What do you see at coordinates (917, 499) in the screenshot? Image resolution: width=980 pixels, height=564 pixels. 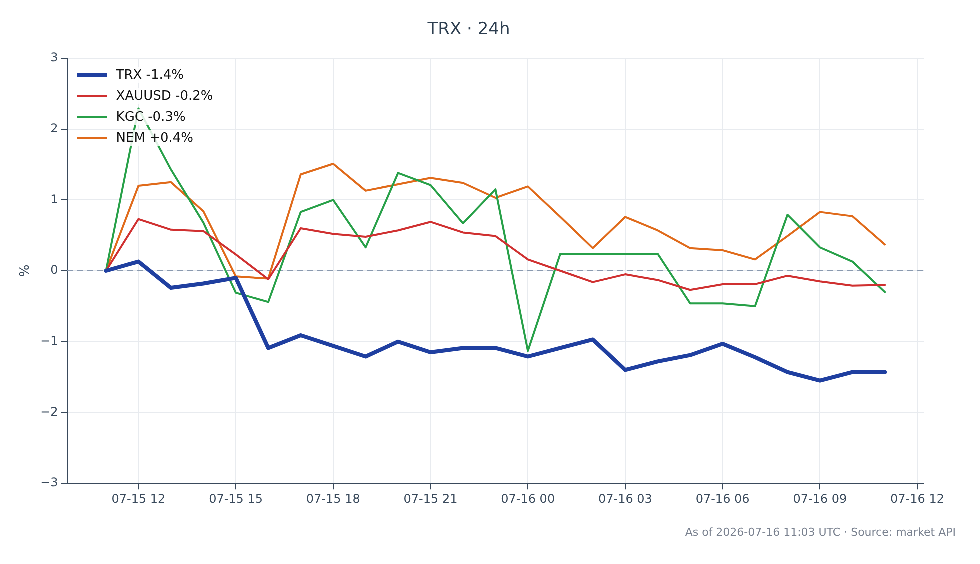 I see `x-tick-label: 07-16 12` at bounding box center [917, 499].